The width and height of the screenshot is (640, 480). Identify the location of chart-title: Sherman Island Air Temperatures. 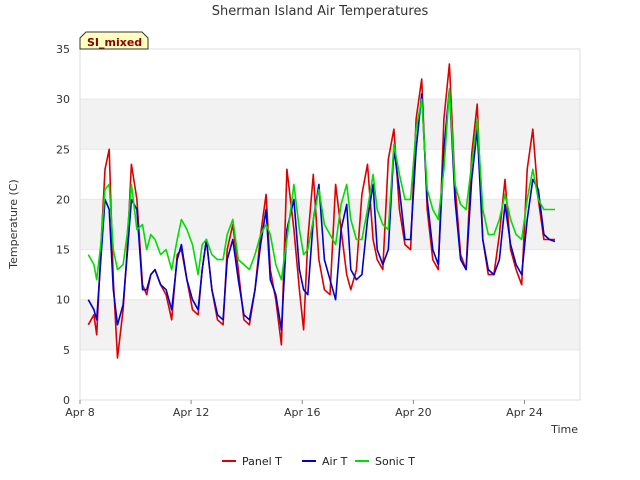
(320, 11).